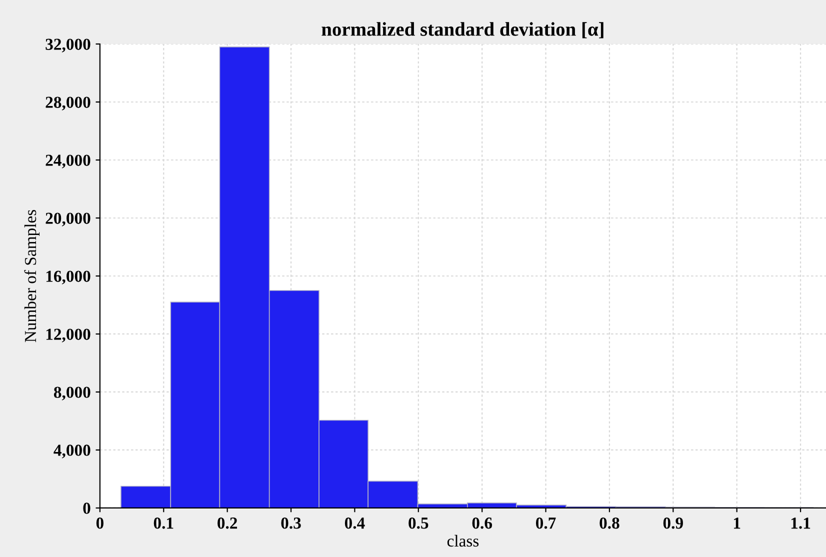  Describe the element at coordinates (800, 523) in the screenshot. I see `x-tick-label: 1.1` at that location.